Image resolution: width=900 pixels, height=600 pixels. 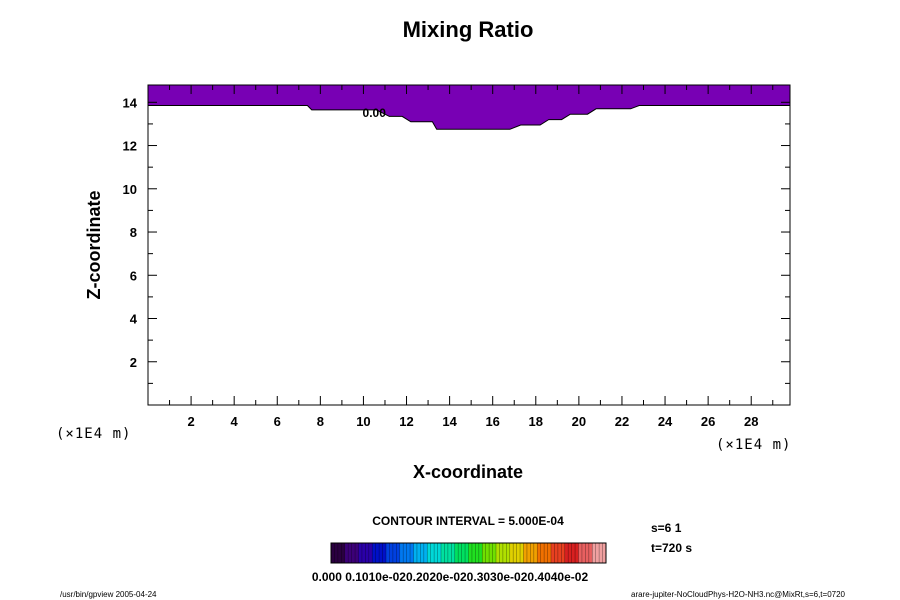 I want to click on y-tick-label: 4, so click(x=134, y=319).